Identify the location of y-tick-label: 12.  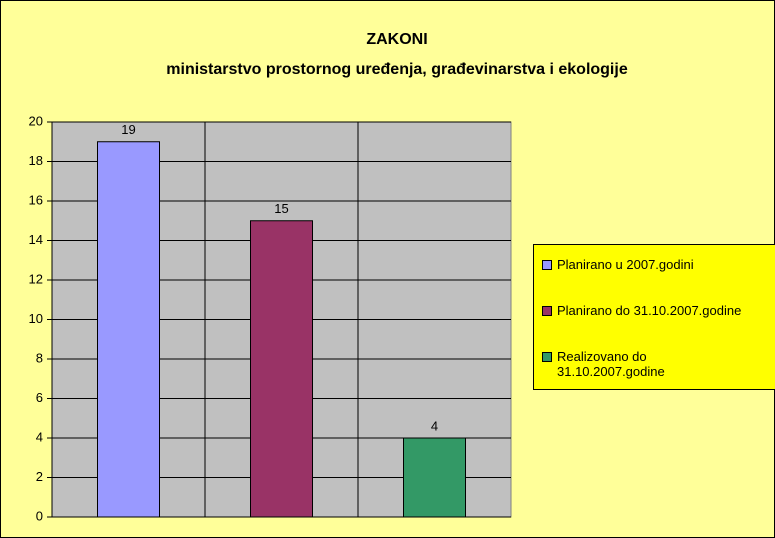
(36, 278).